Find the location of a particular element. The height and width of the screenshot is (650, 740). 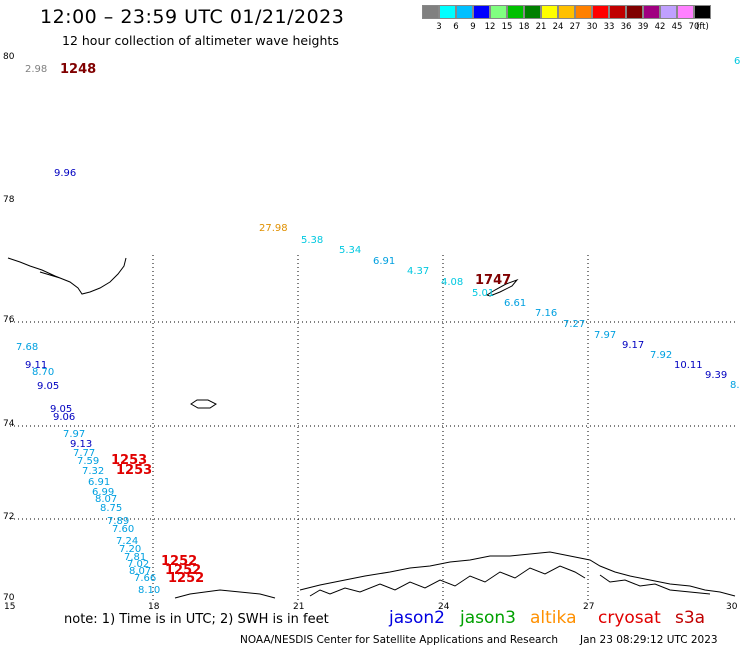

wave-height-label: 7.59 is located at coordinates (88, 461).